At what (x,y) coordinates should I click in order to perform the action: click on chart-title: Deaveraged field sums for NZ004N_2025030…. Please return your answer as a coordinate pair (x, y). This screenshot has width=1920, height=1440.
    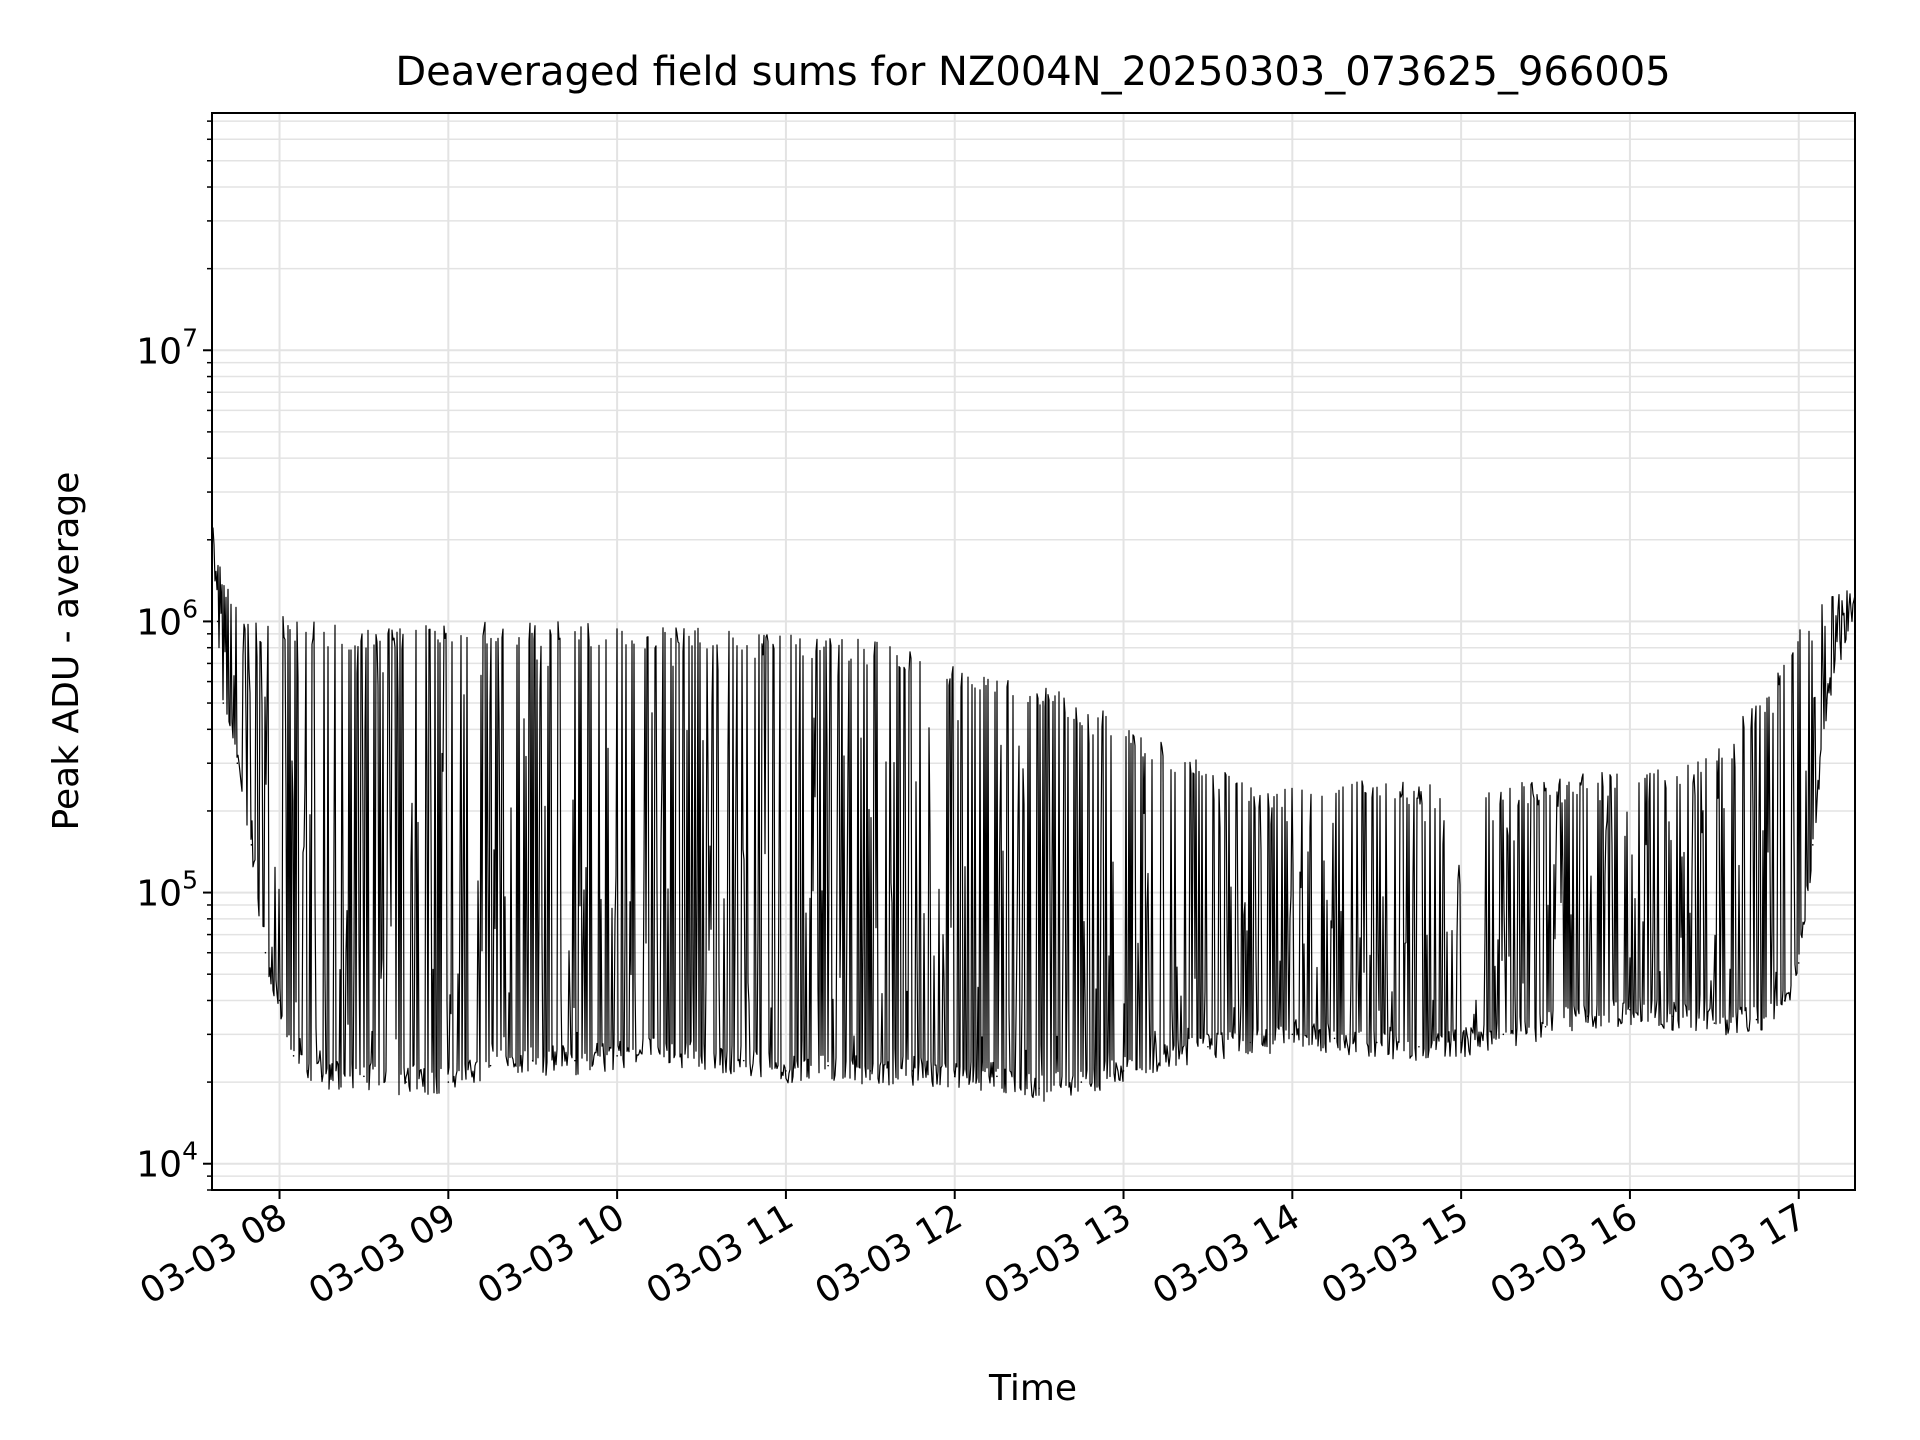
    Looking at the image, I should click on (1032, 72).